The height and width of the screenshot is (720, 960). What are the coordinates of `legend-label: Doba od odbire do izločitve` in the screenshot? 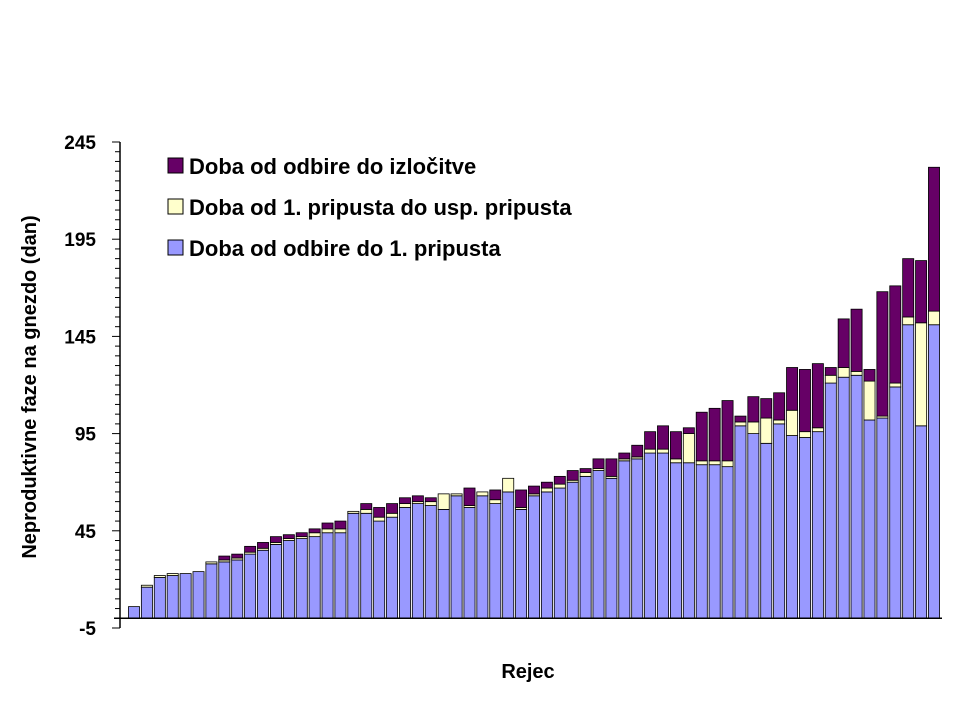 It's located at (332, 166).